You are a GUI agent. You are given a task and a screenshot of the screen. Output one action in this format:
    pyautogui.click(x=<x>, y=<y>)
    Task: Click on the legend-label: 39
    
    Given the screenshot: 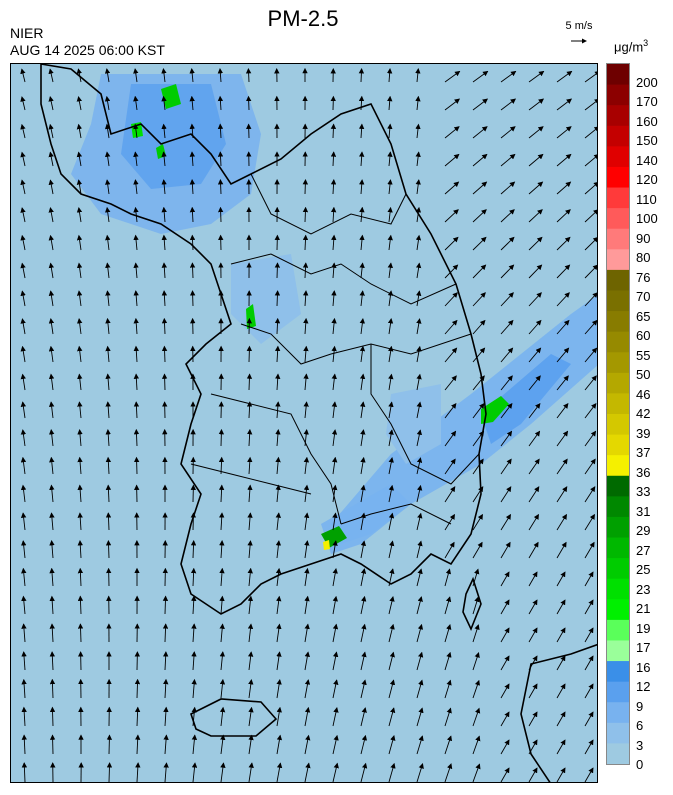 What is the action you would take?
    pyautogui.click(x=643, y=433)
    